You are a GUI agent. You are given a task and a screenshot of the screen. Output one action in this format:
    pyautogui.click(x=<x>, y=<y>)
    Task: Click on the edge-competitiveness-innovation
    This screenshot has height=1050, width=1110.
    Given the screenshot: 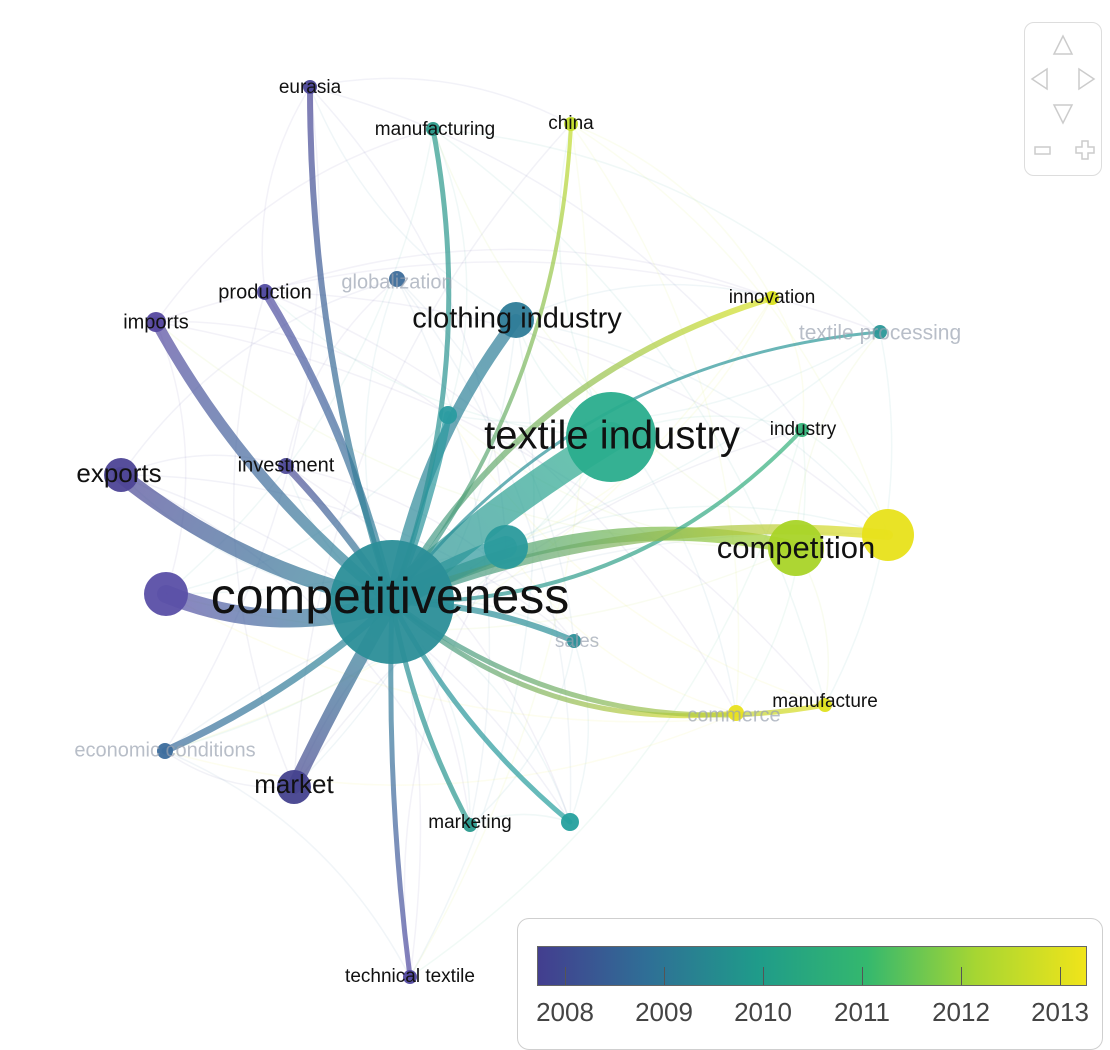 What is the action you would take?
    pyautogui.click(x=582, y=450)
    